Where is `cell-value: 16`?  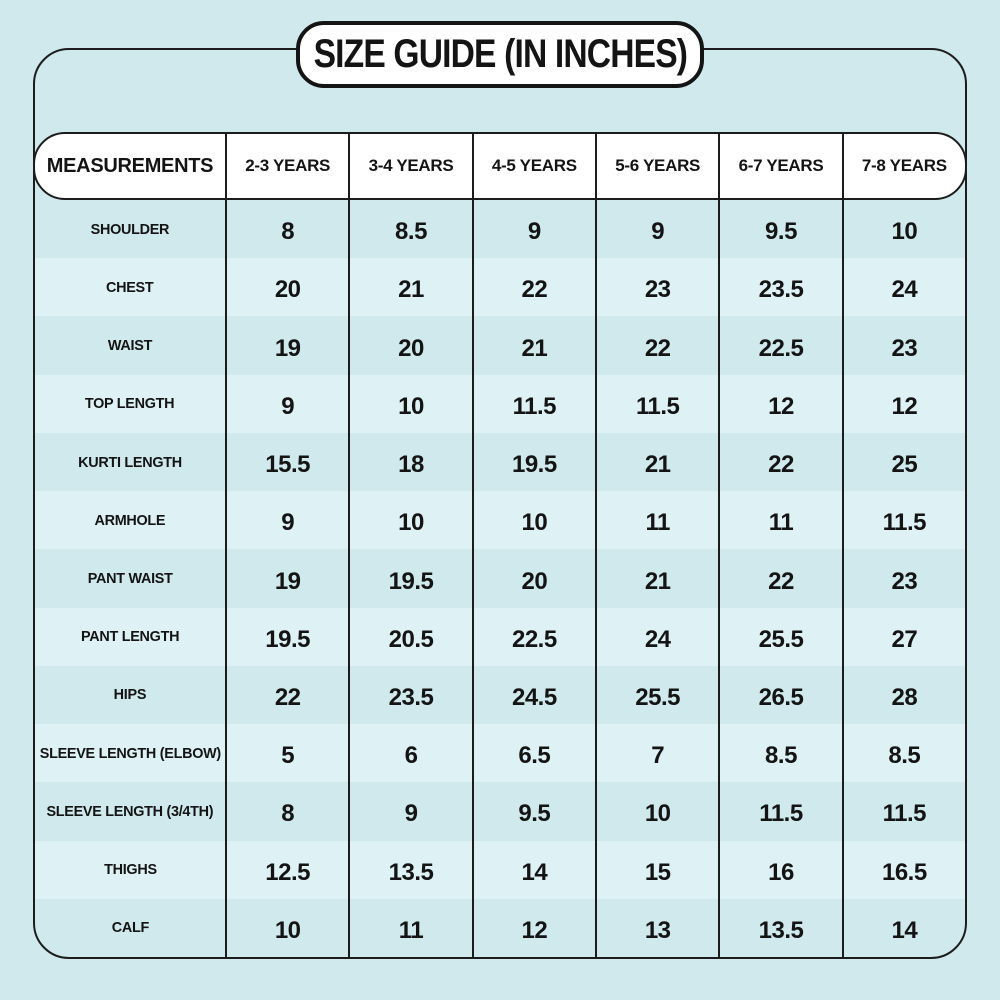 cell-value: 16 is located at coordinates (779, 869).